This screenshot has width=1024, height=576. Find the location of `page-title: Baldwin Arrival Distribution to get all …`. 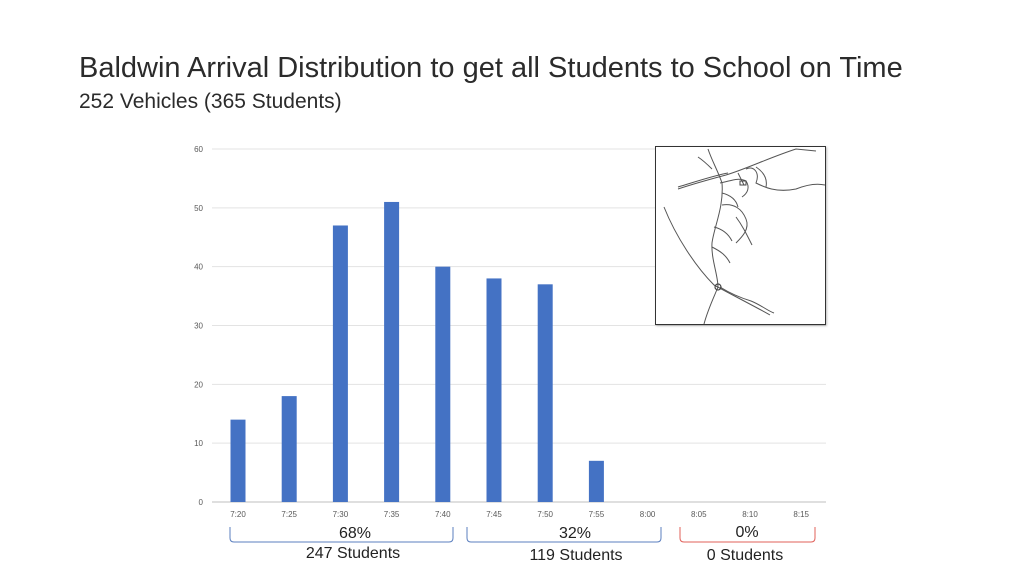

page-title: Baldwin Arrival Distribution to get all … is located at coordinates (491, 68).